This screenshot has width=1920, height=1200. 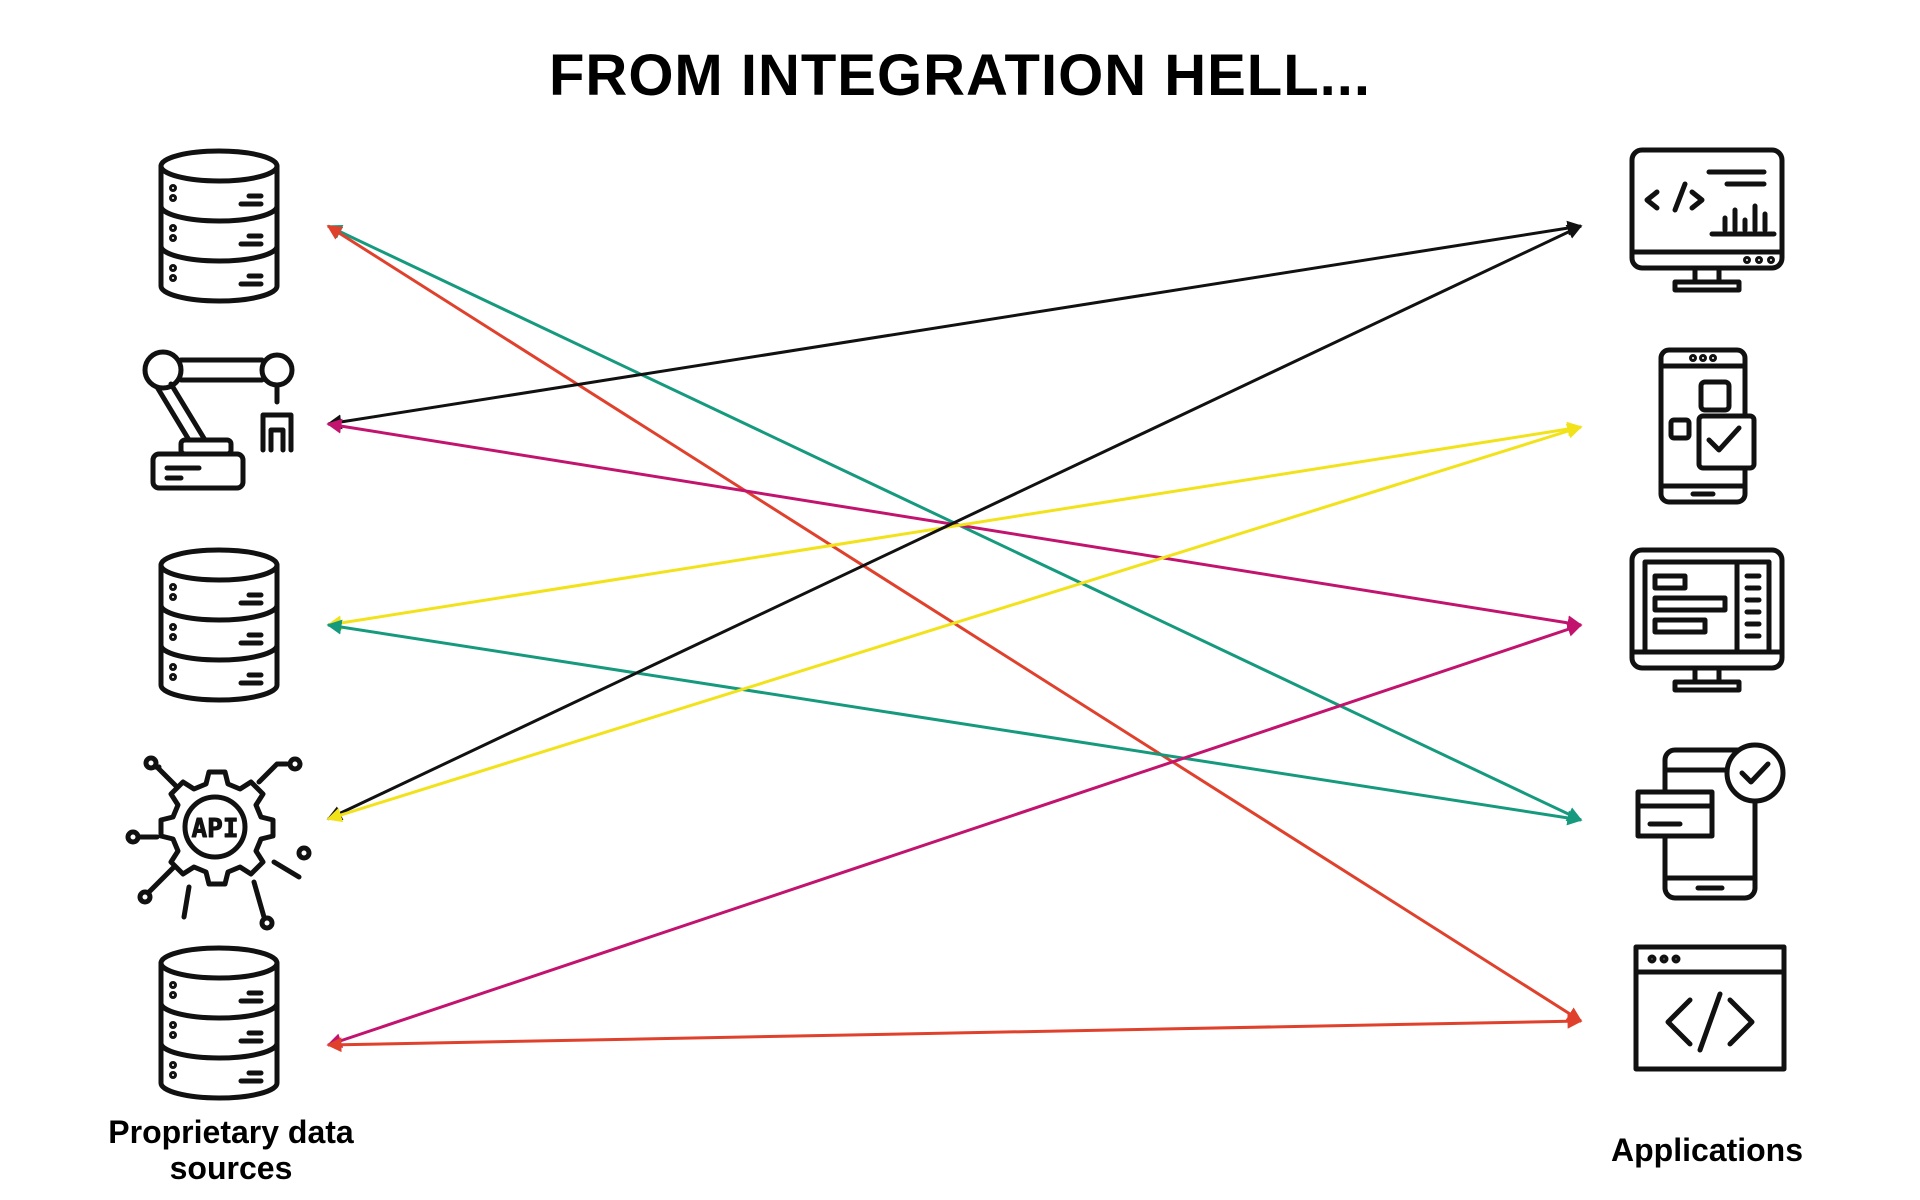 I want to click on svg-text: API, so click(x=215, y=829).